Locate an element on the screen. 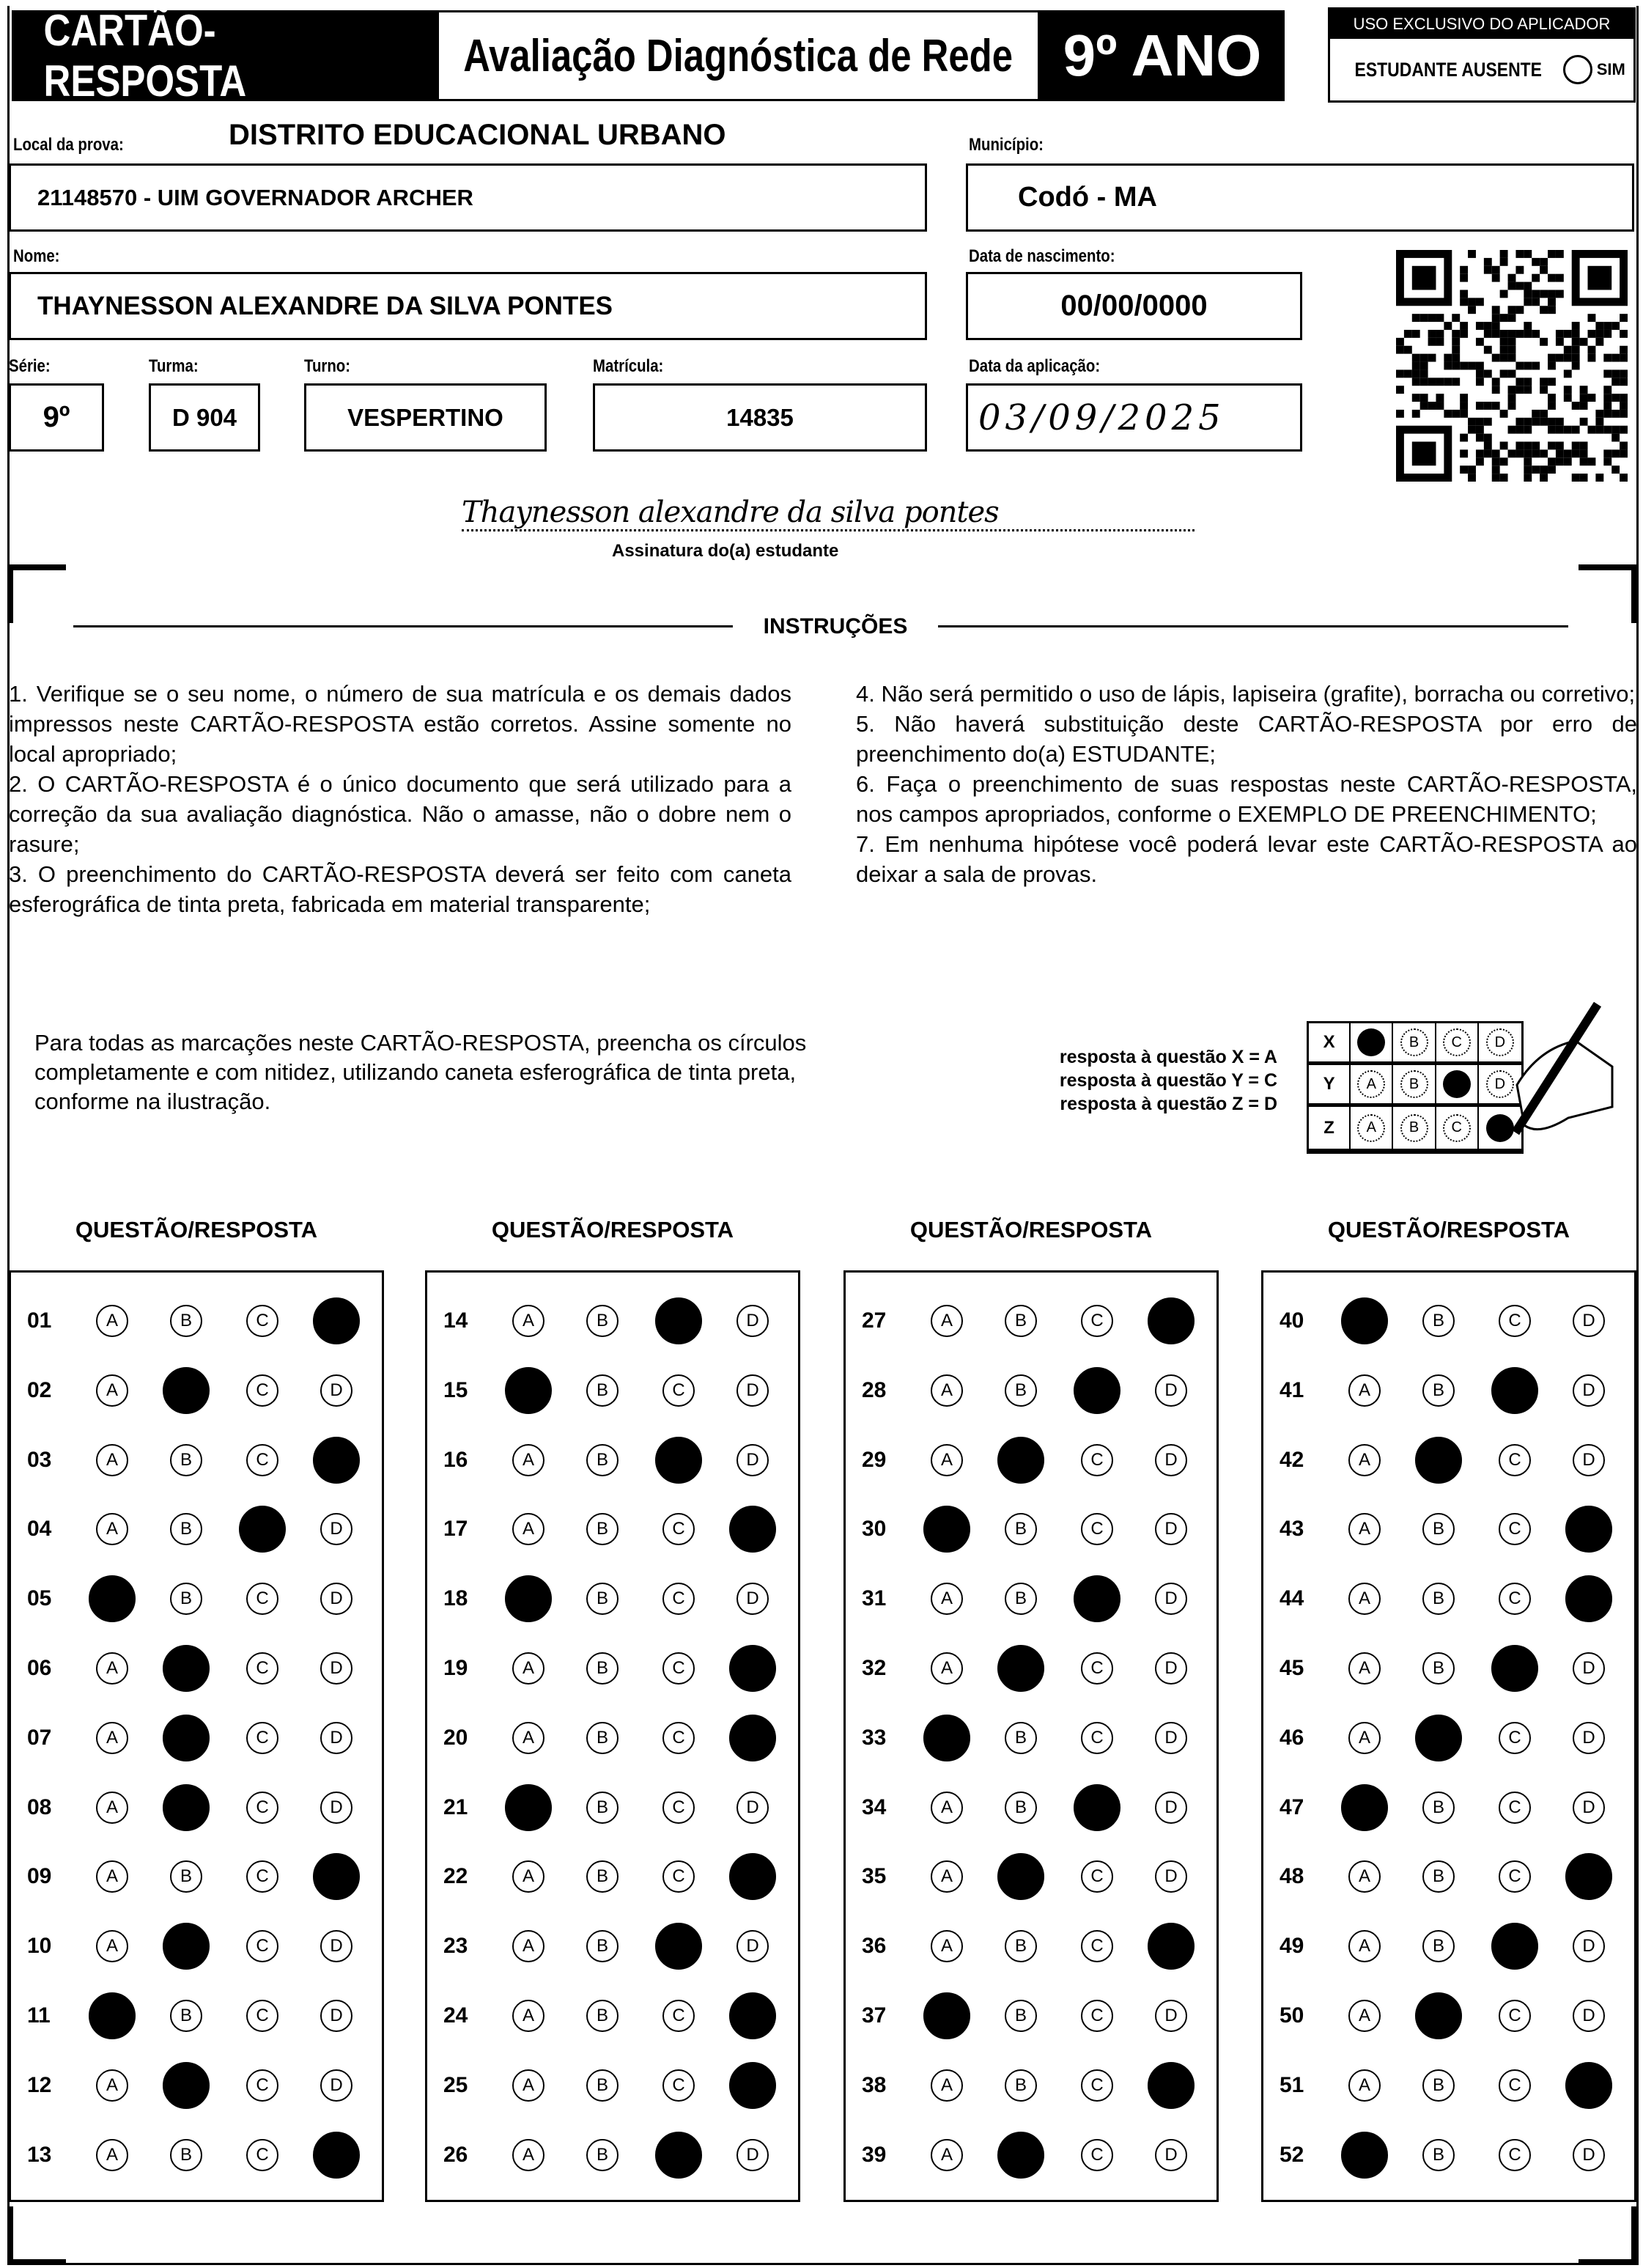  absent-checkbox is located at coordinates (1577, 69).